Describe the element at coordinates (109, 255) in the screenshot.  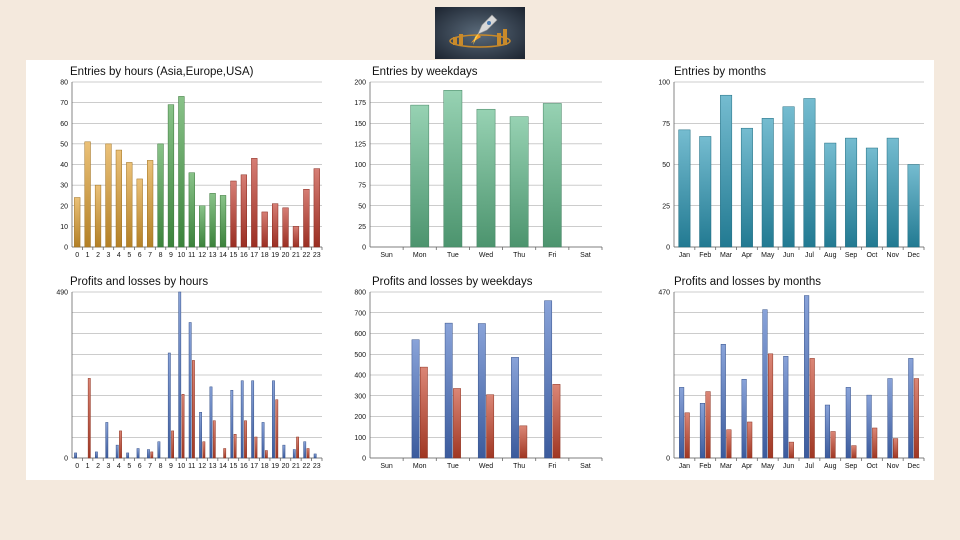
I see `x-tick-label: 3` at that location.